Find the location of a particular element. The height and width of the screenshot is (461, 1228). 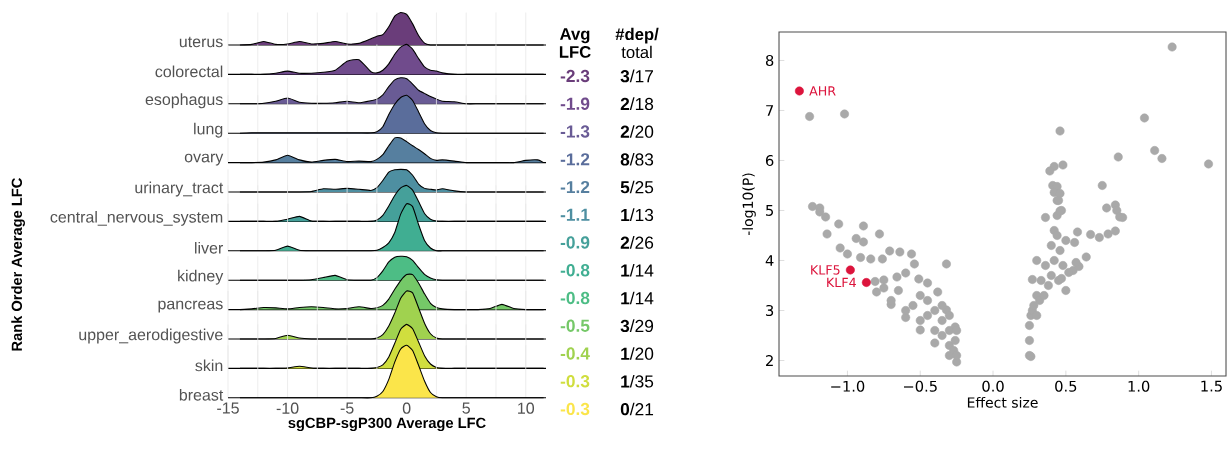

annotation: KLF4 is located at coordinates (841, 282).